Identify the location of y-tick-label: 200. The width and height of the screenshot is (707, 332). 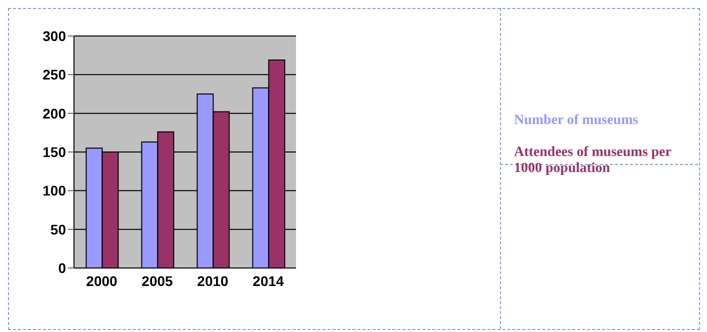
(54, 113).